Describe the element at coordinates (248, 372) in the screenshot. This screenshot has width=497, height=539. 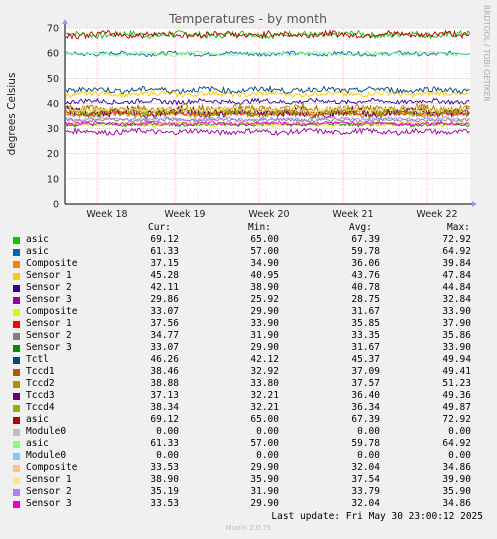
I see `legend-item: Tccd1 38.46 32.92 37.09 49.41` at that location.